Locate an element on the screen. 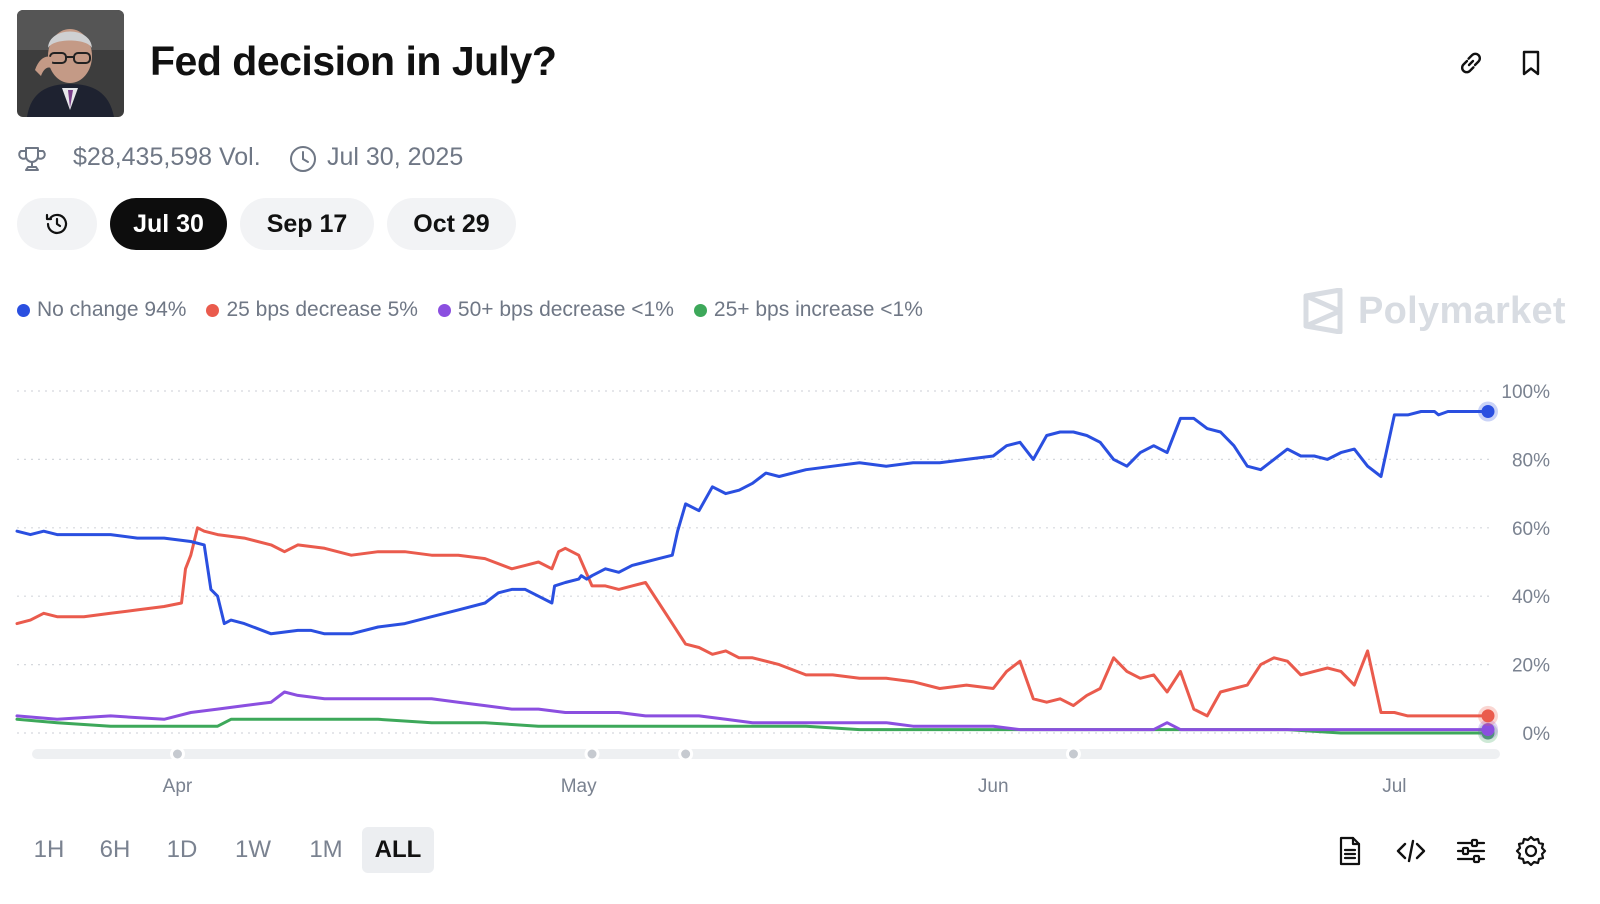  x-tick-label: Jul is located at coordinates (1394, 786).